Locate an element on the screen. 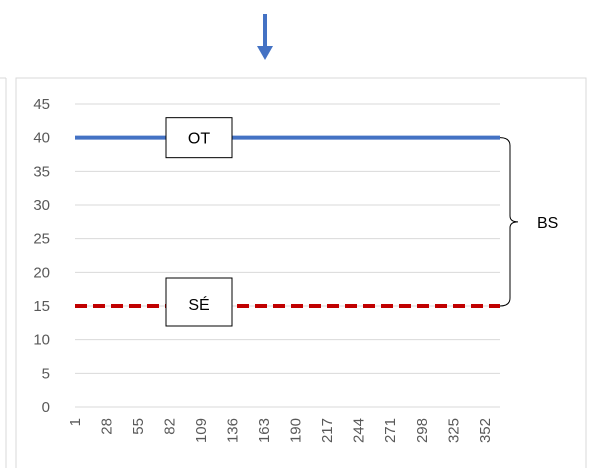  ot-label: OT is located at coordinates (199, 139).